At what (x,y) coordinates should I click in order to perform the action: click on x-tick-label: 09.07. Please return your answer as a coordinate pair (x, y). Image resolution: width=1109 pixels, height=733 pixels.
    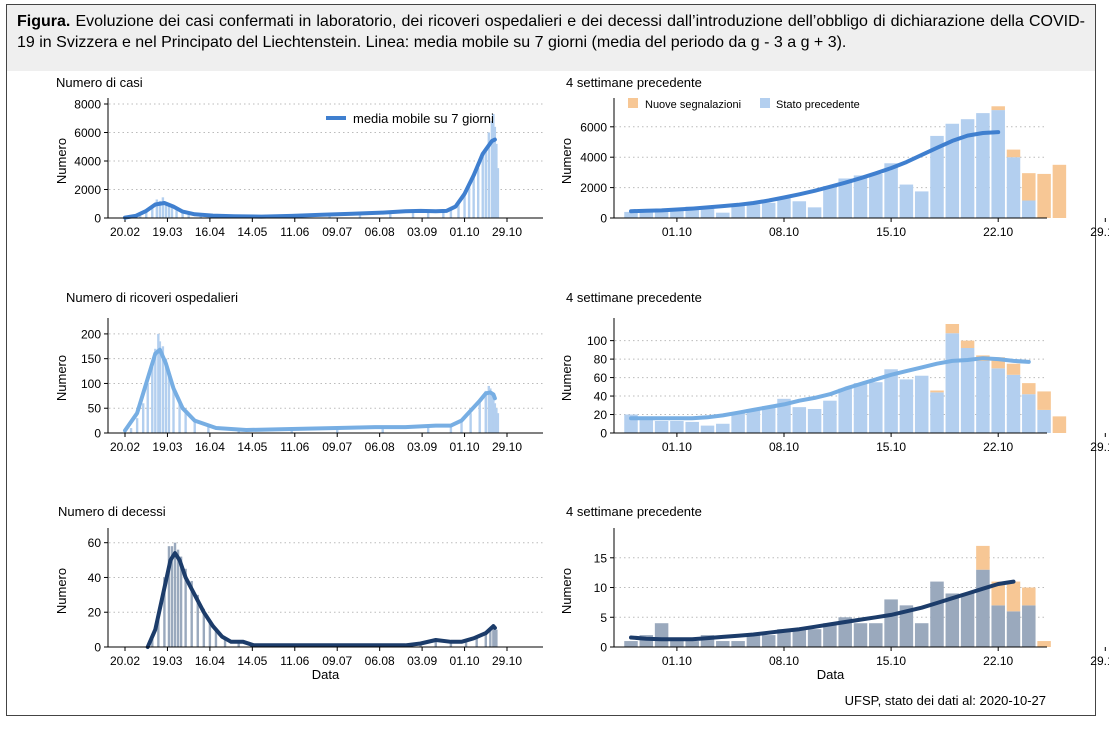
    Looking at the image, I should click on (337, 232).